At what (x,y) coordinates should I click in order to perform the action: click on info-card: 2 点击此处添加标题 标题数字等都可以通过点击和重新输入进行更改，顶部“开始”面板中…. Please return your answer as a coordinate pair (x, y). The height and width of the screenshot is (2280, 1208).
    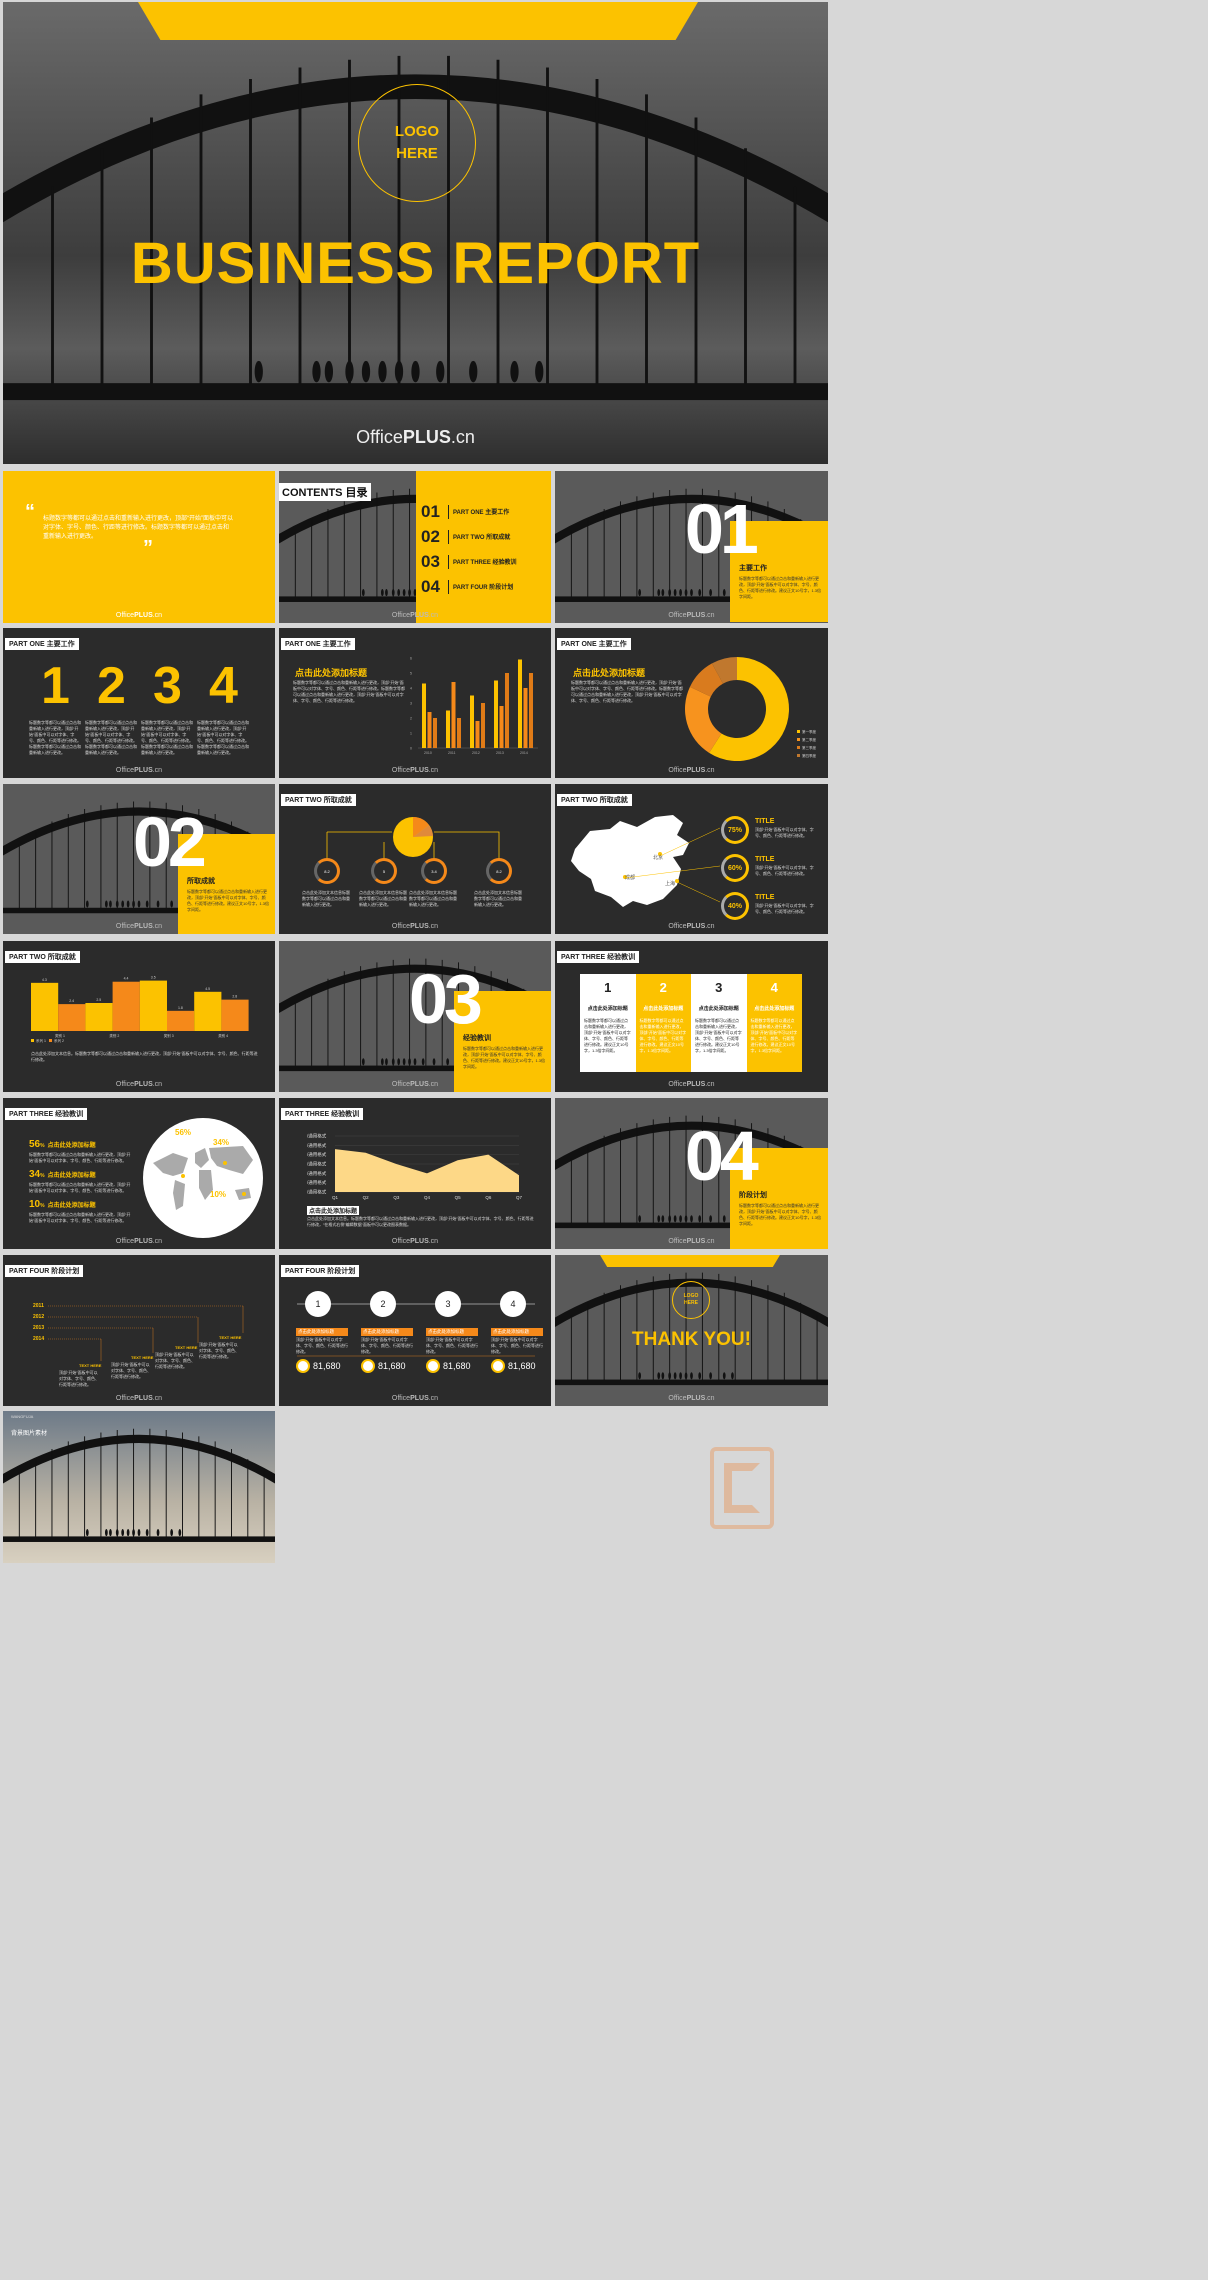
    Looking at the image, I should click on (663, 1023).